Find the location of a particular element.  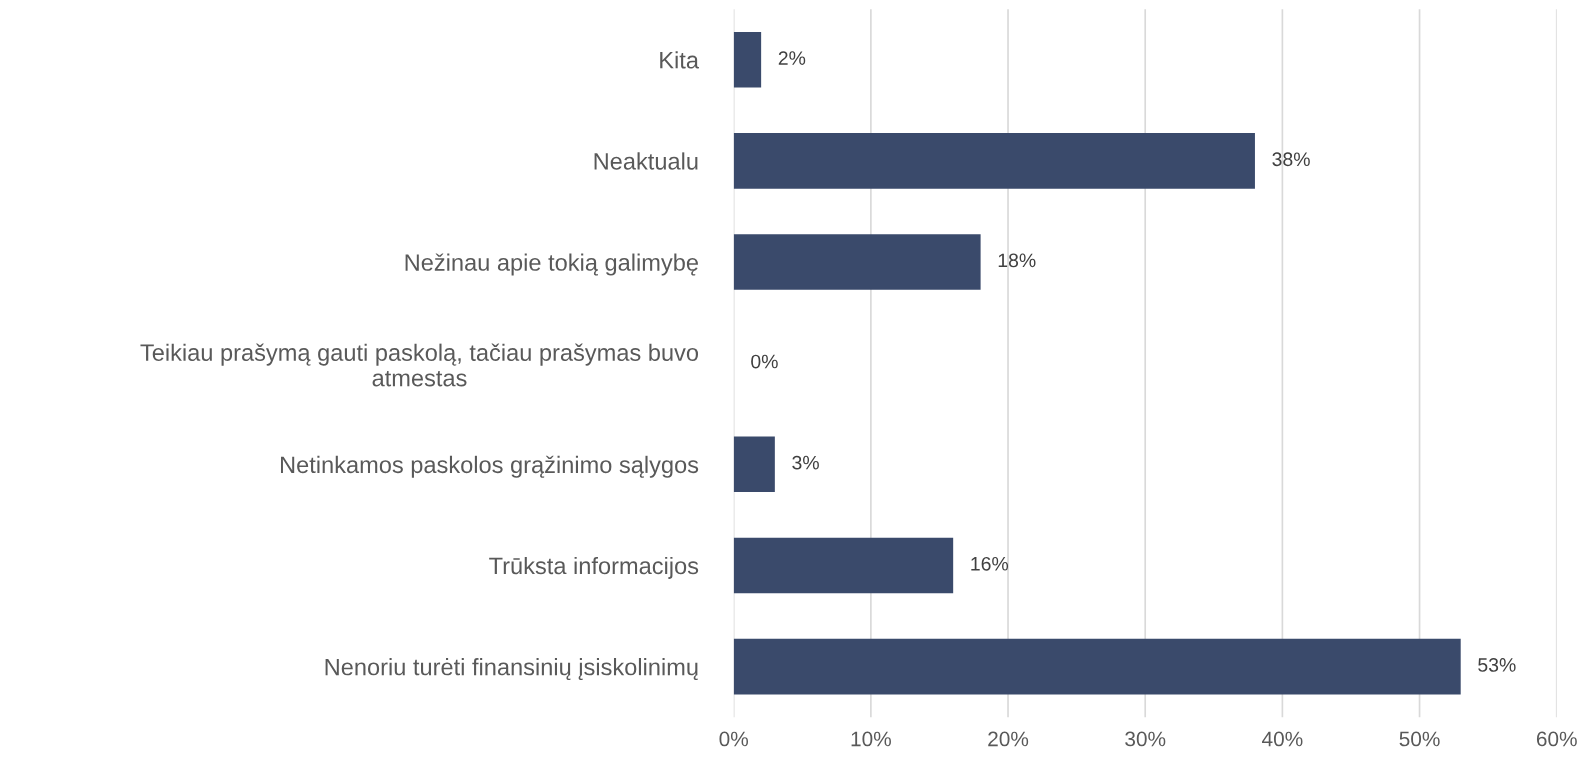

data-label: 18% is located at coordinates (1017, 260).